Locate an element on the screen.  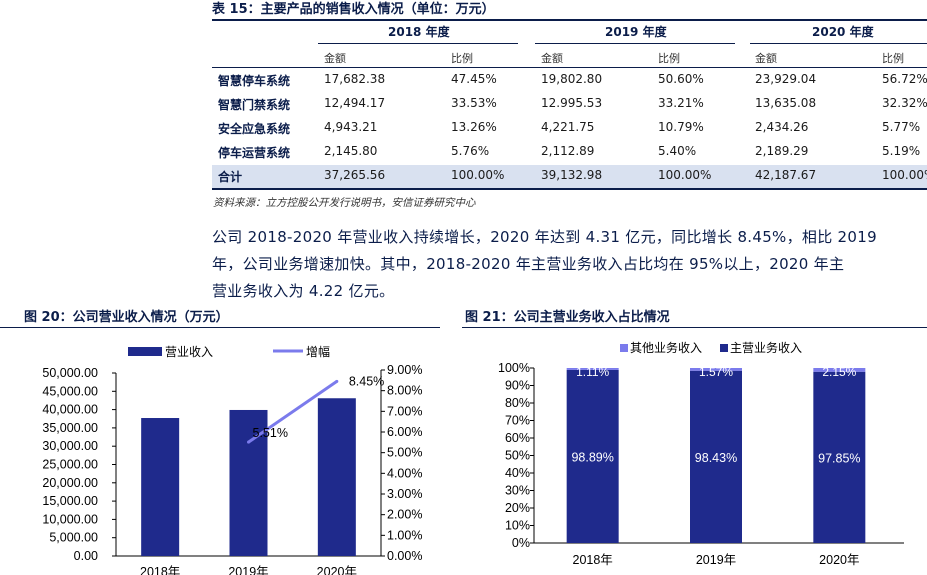
y-tick-label: 0% is located at coordinates (521, 543).